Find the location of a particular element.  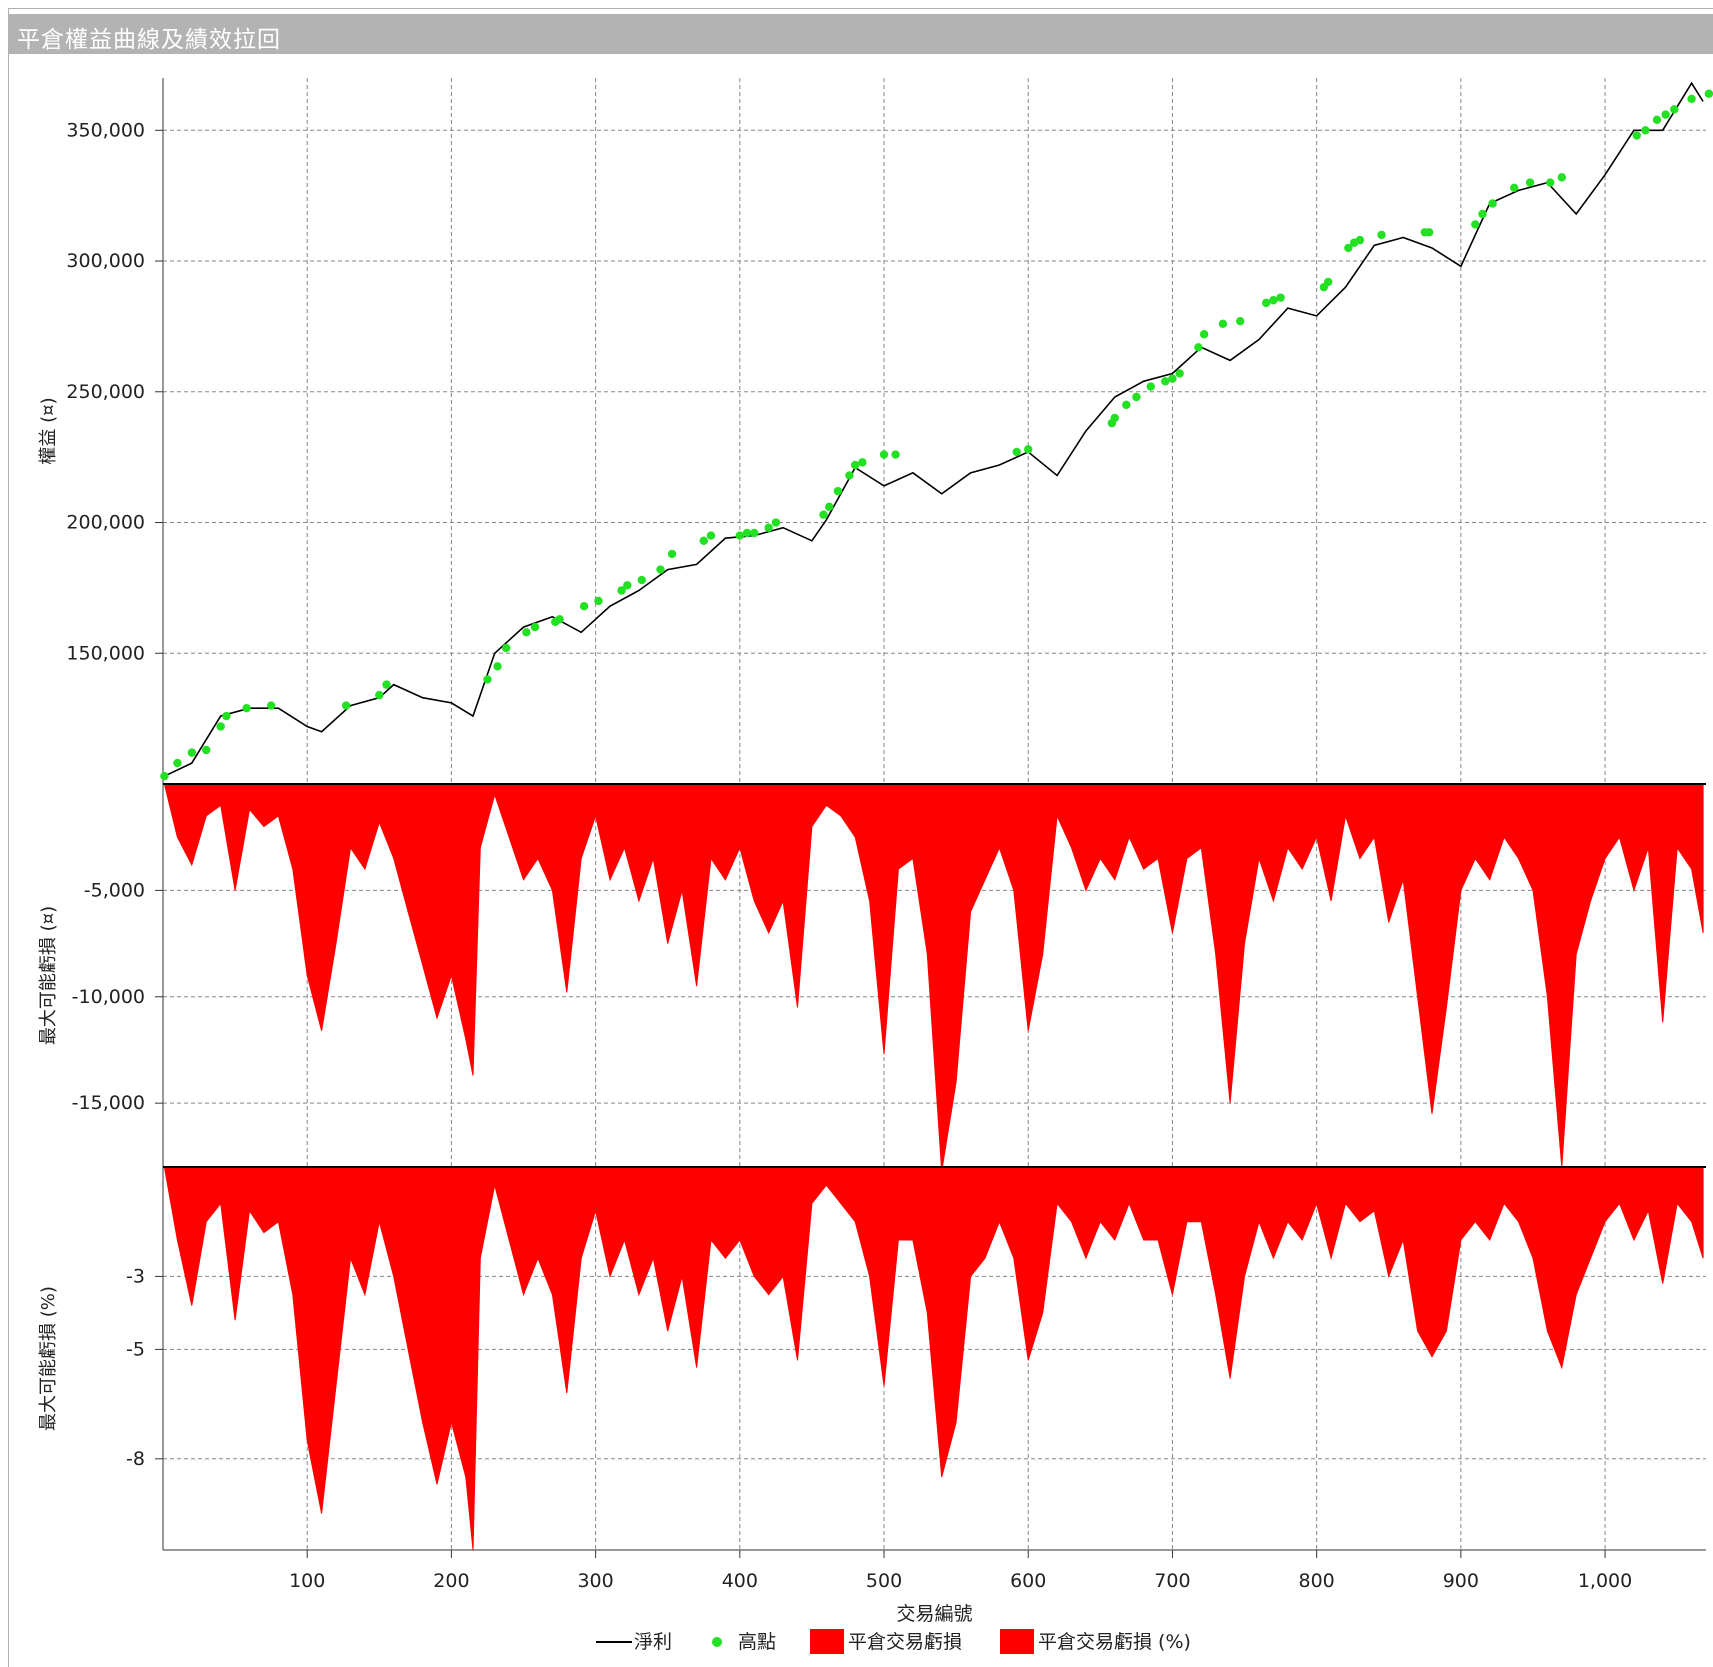

title-bar: 平倉權益曲線及績效拉回 is located at coordinates (861, 34).